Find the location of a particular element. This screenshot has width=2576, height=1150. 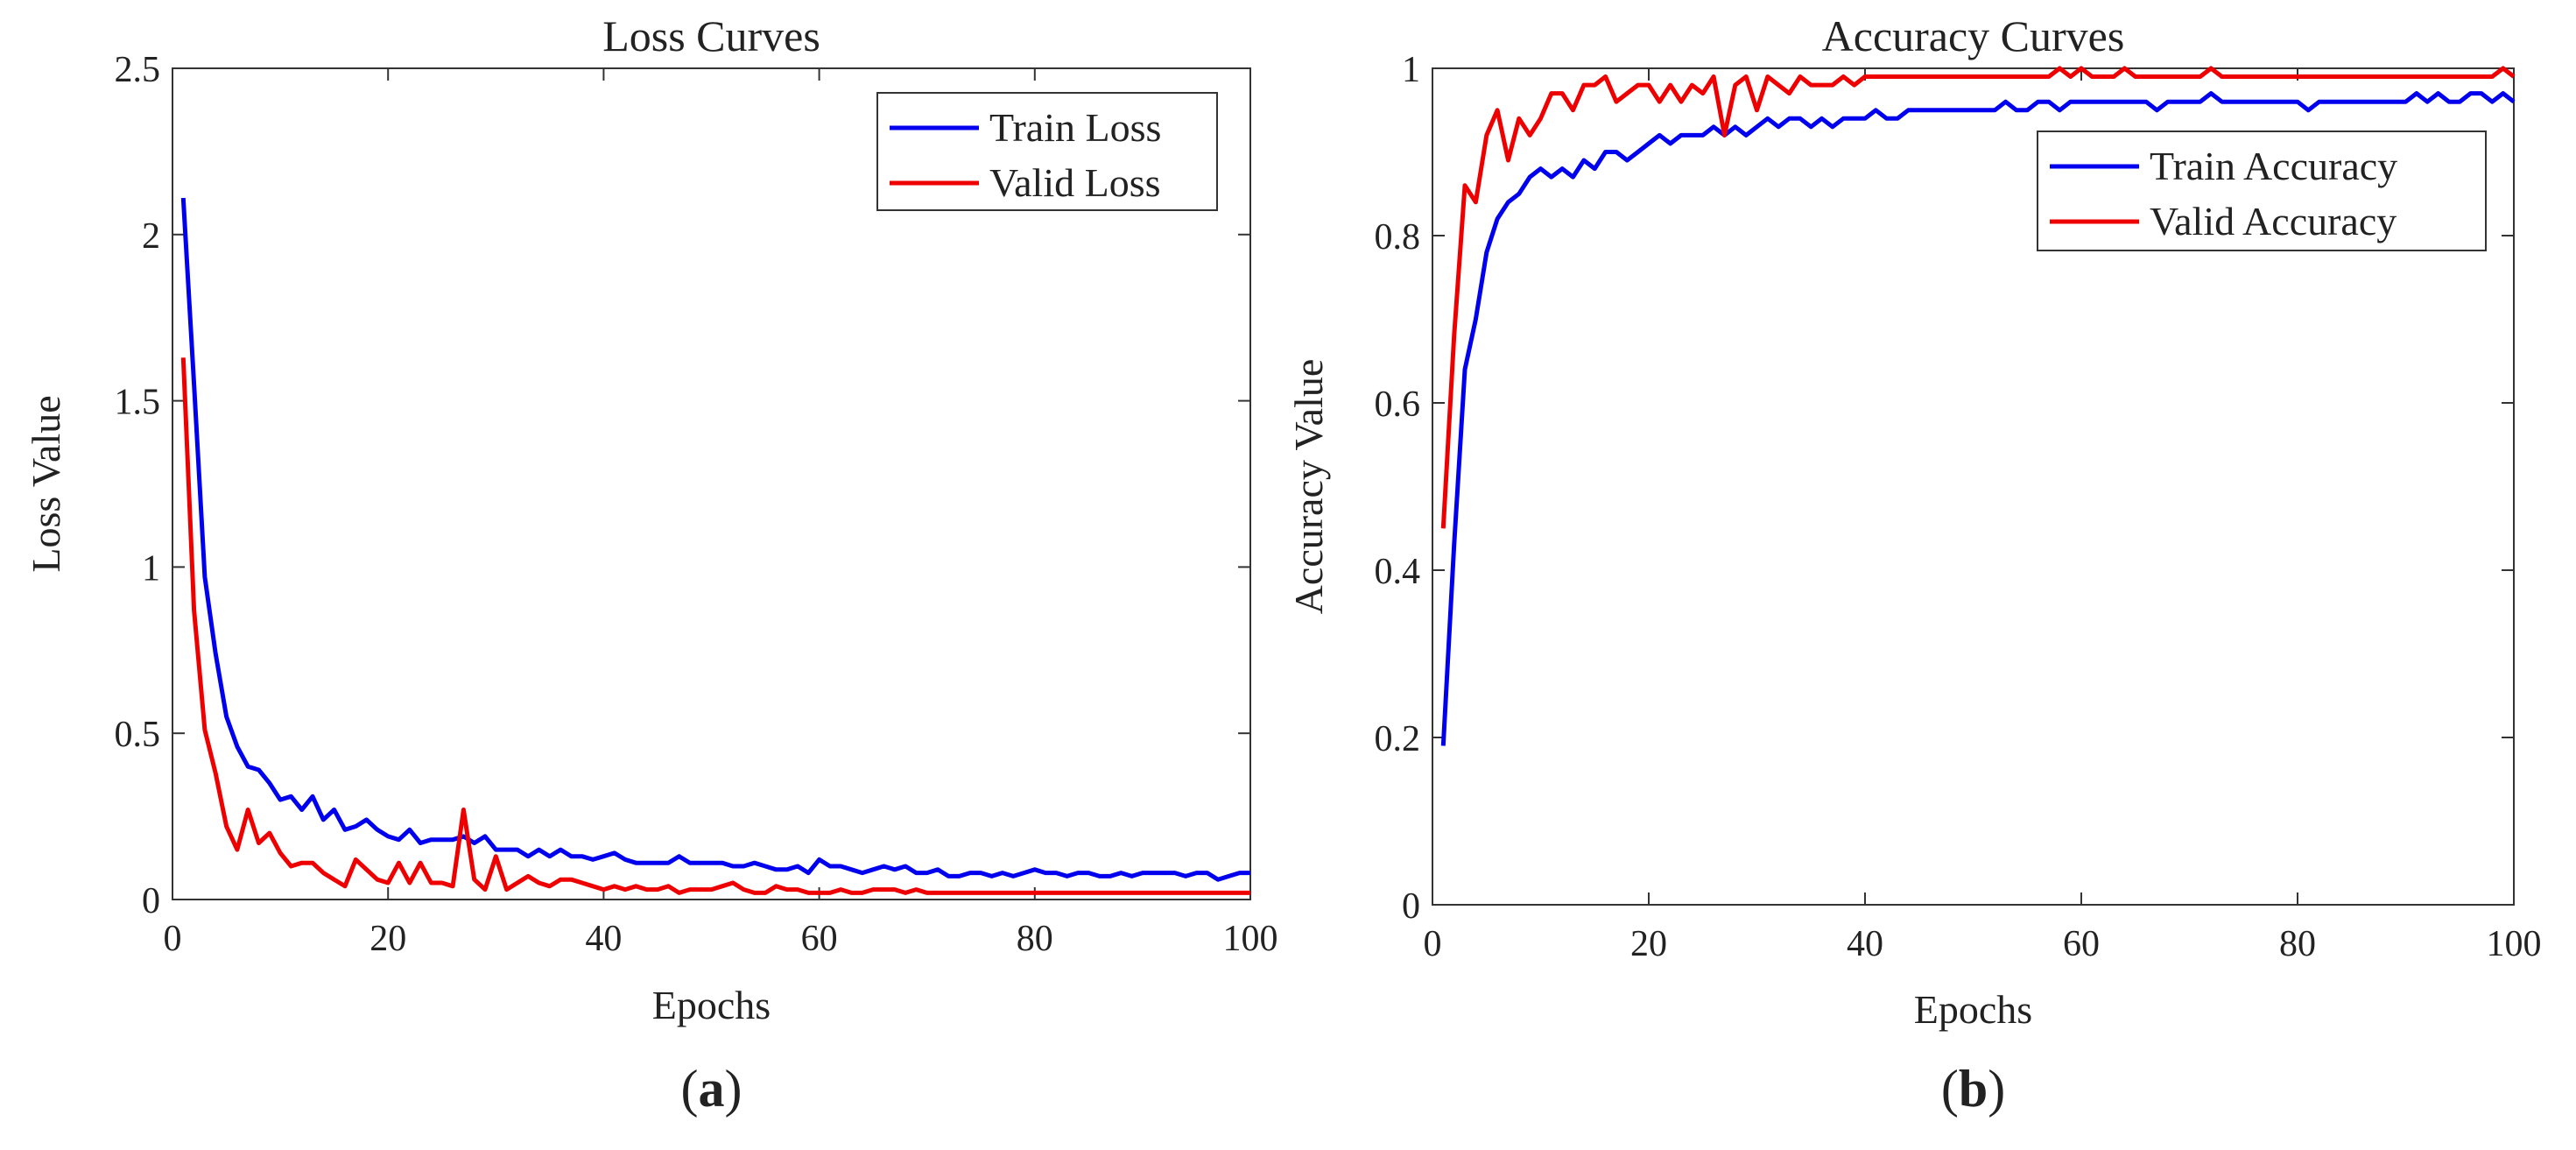

legend-label: Valid Loss is located at coordinates (1075, 182).